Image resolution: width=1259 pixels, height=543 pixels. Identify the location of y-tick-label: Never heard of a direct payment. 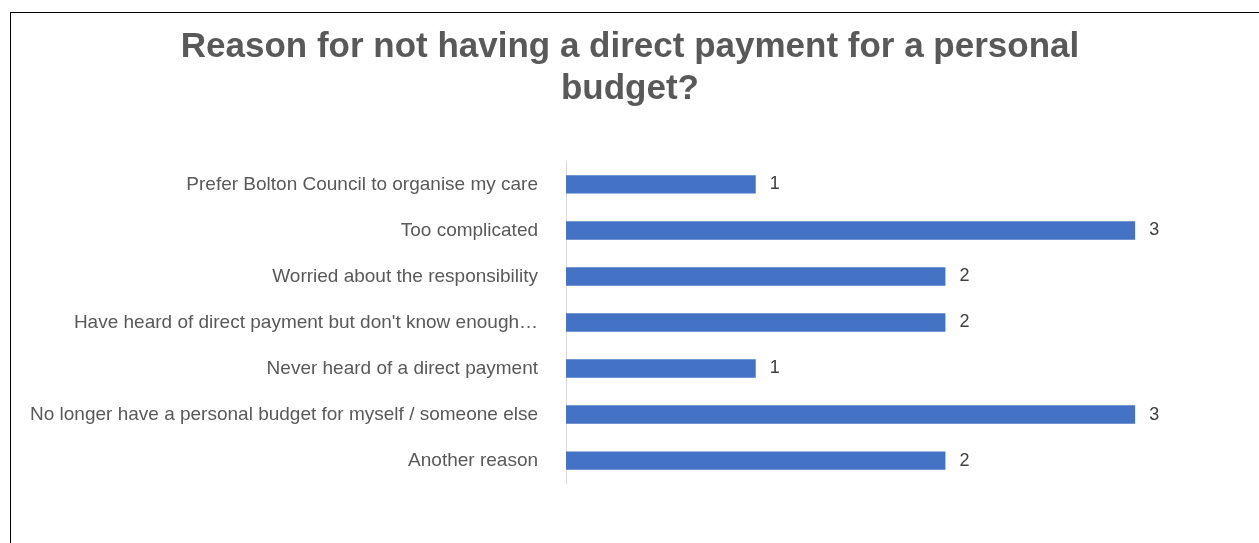
(402, 367).